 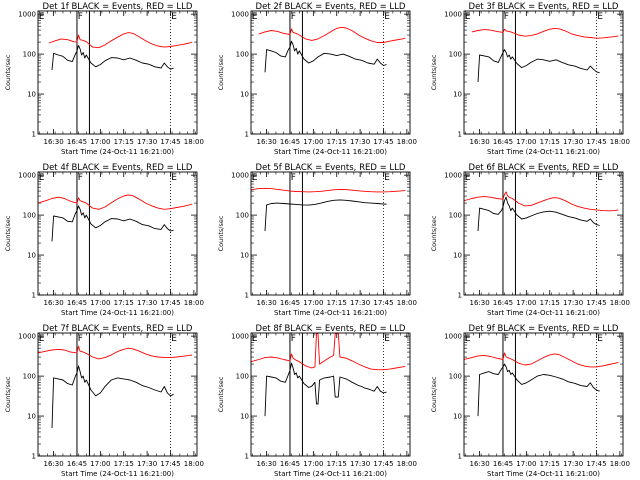 What do you see at coordinates (544, 329) in the screenshot?
I see `panel-title: Det 9f BLACK = Events, RED = LLD` at bounding box center [544, 329].